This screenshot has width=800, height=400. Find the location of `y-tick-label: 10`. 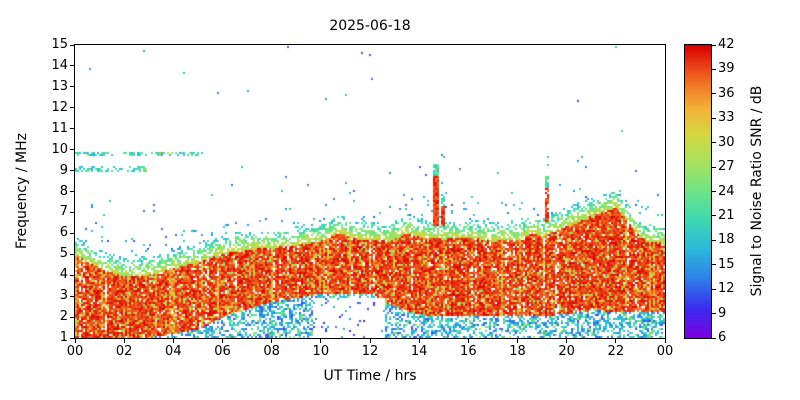

y-tick-label: 10 is located at coordinates (59, 149).